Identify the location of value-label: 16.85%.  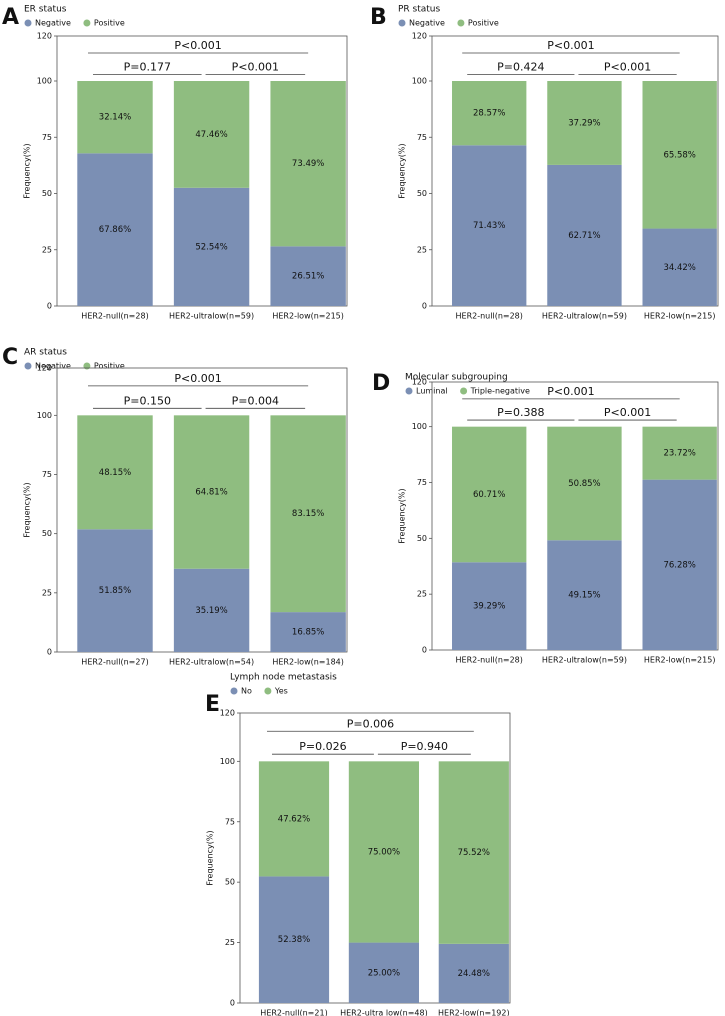
(308, 633).